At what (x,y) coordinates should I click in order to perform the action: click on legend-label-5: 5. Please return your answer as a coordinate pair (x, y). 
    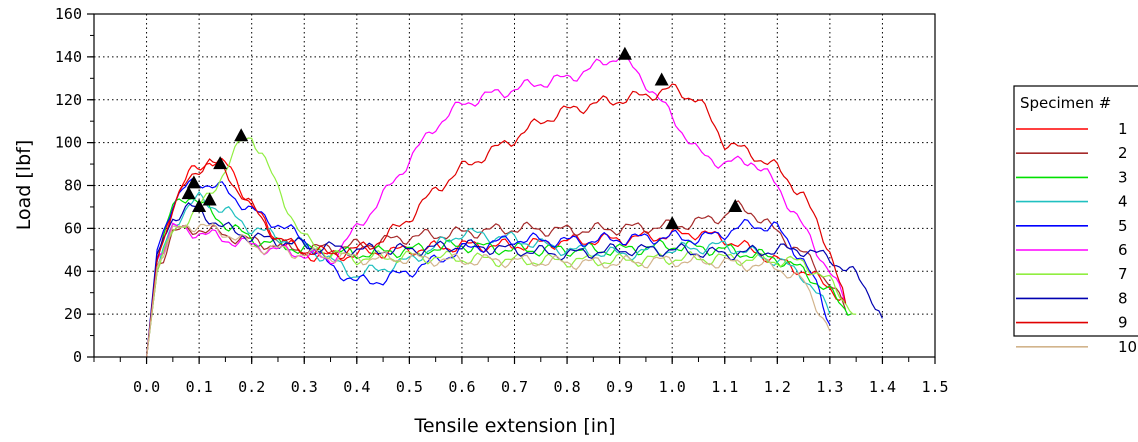
    Looking at the image, I should click on (1123, 226).